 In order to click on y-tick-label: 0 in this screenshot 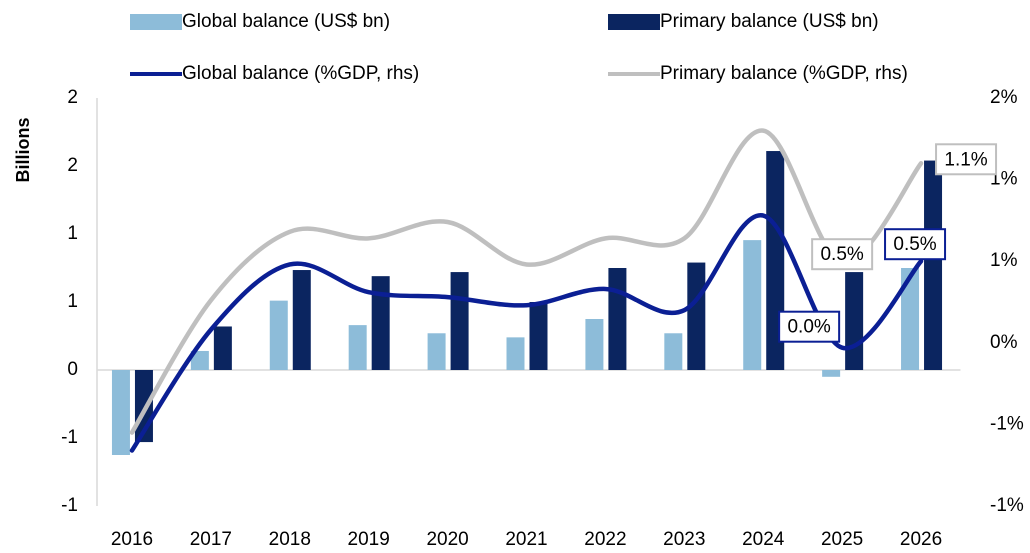, I will do `click(72, 369)`.